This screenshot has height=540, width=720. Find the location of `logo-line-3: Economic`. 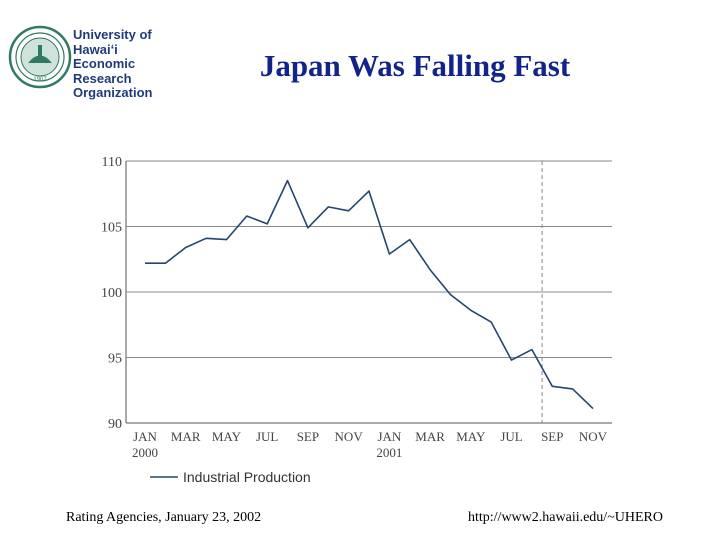

logo-line-3: Economic is located at coordinates (104, 63).